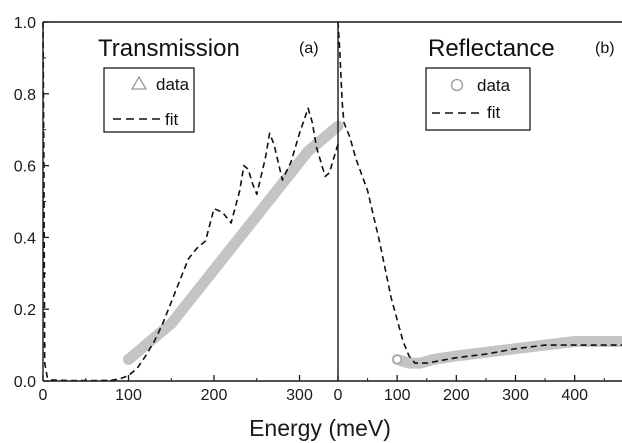  What do you see at coordinates (320, 428) in the screenshot?
I see `x-axis-label: Energy (meV)` at bounding box center [320, 428].